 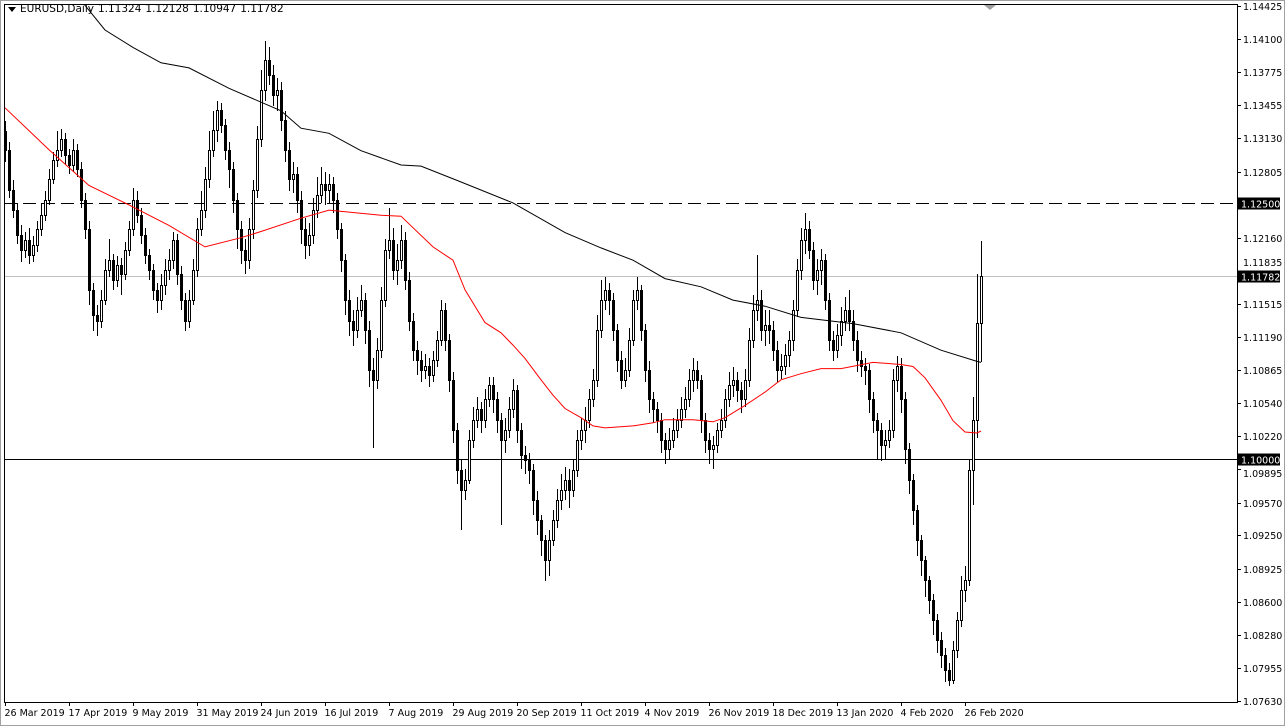 I want to click on y-tick-label: 1.10865, so click(x=1262, y=371).